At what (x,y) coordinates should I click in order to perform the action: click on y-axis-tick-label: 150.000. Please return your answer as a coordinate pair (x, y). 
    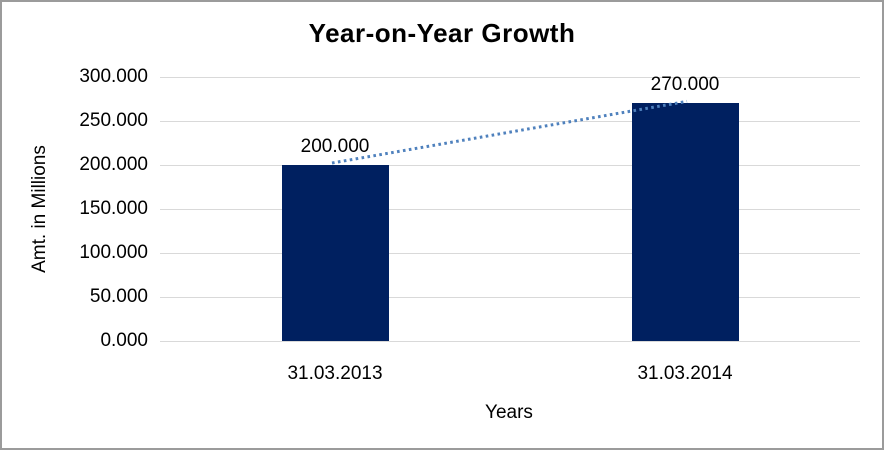
    Looking at the image, I should click on (113, 208).